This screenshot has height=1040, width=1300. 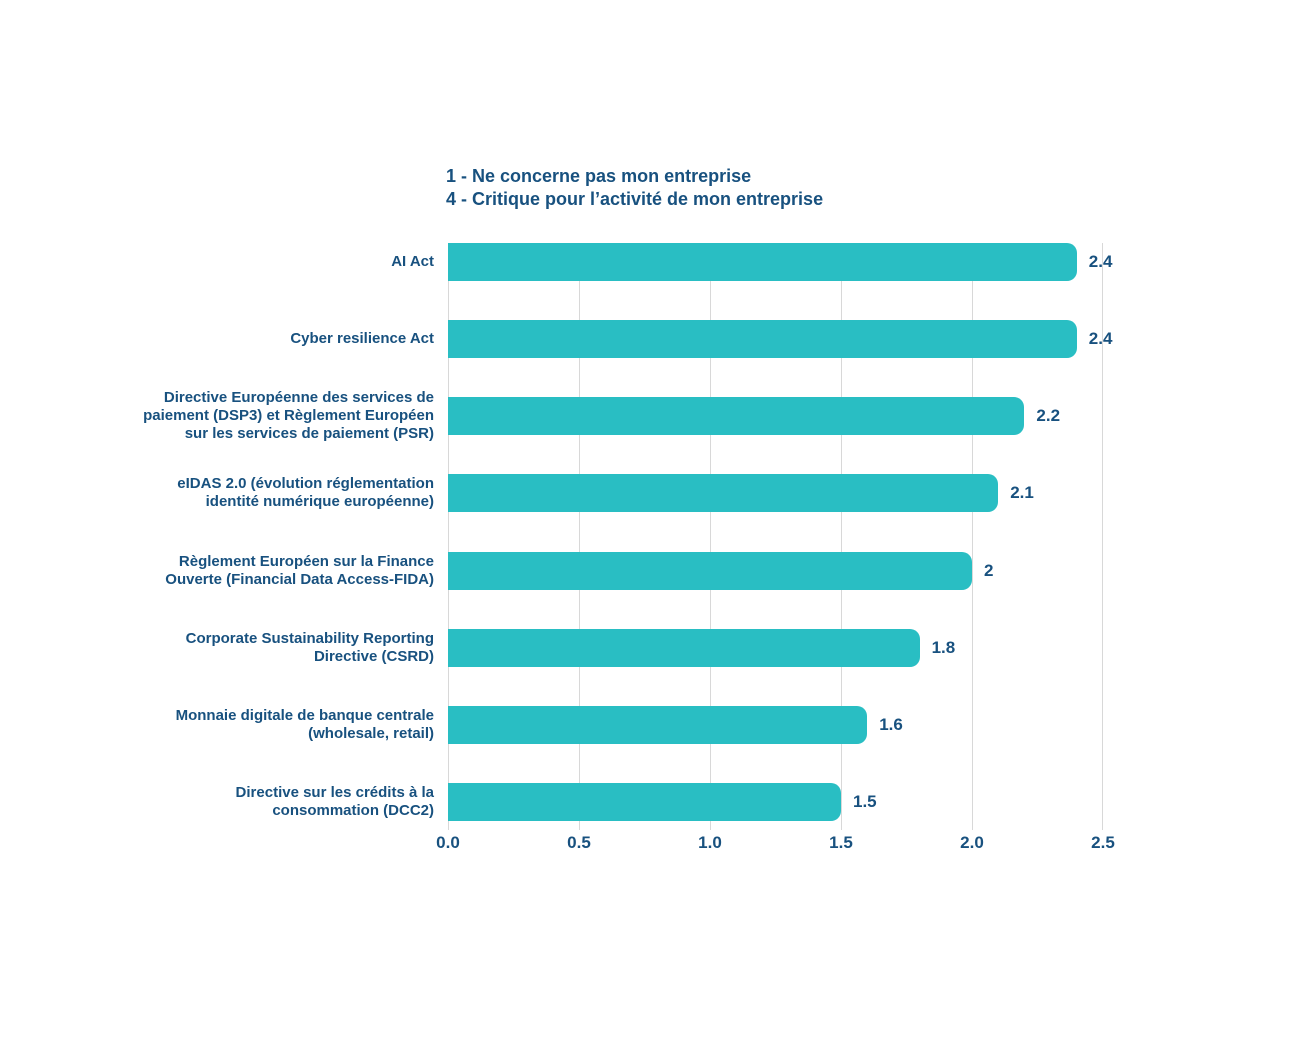 I want to click on bar-value-label: 1.6, so click(x=891, y=724).